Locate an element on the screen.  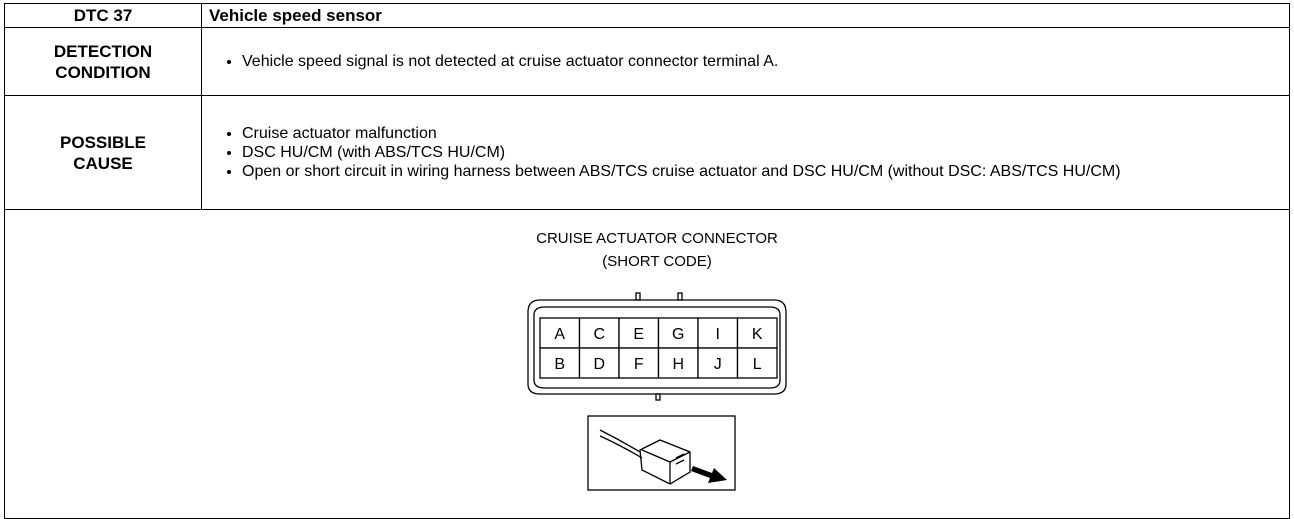
bullet-item: Cruise actuator malfunction is located at coordinates (681, 133).